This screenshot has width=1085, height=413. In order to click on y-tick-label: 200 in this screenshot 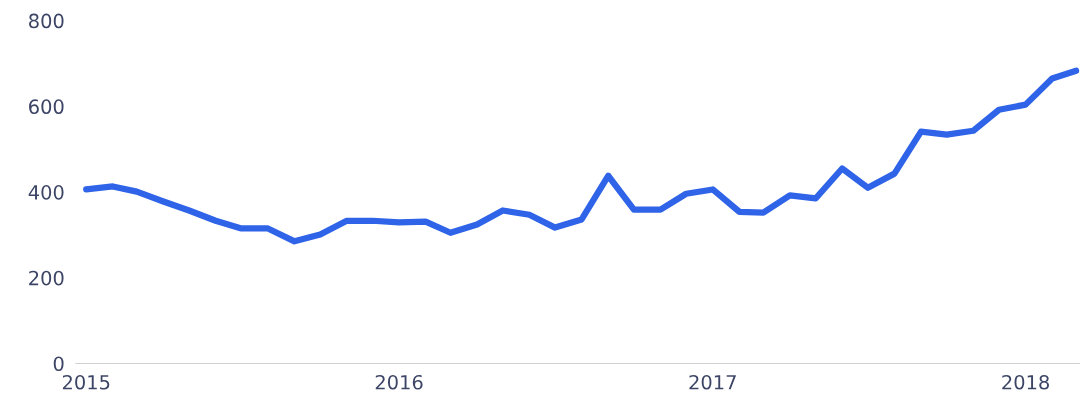, I will do `click(46, 278)`.